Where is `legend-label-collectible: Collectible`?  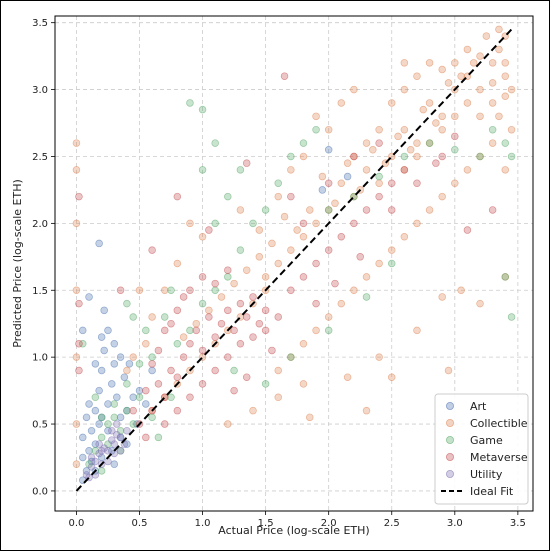
legend-label-collectible: Collectible is located at coordinates (499, 423).